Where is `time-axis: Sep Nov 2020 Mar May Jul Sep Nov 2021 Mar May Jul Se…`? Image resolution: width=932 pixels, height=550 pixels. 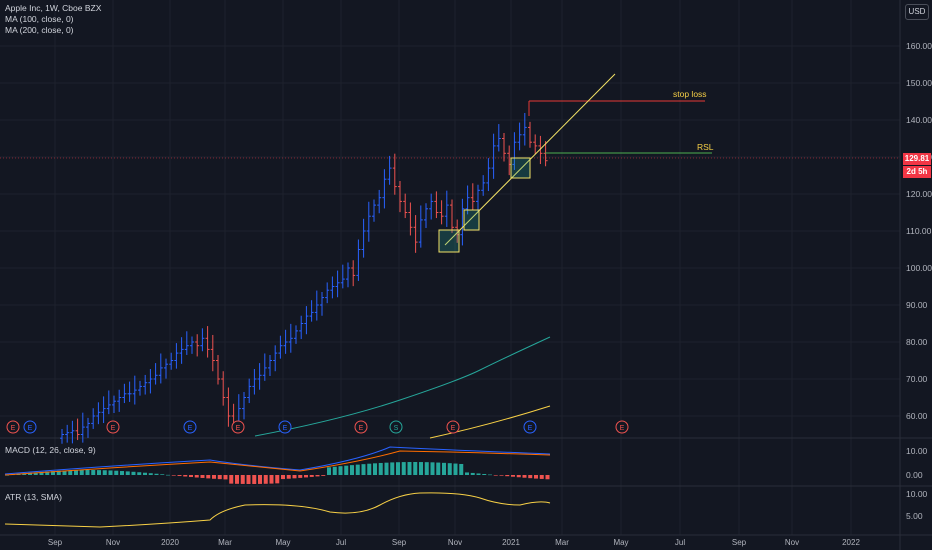 time-axis: Sep Nov 2020 Mar May Jul Sep Nov 2021 Mar May Jul Se… is located at coordinates (454, 542).